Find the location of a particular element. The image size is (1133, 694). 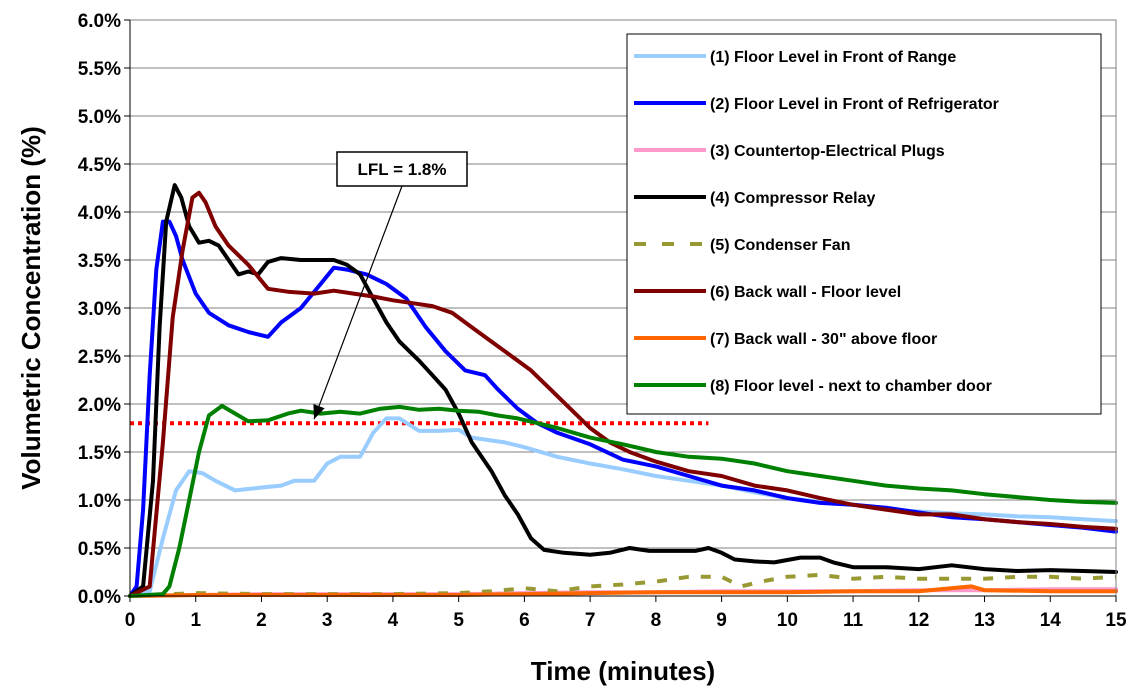

y-tick-label: 0.0% is located at coordinates (99, 597).